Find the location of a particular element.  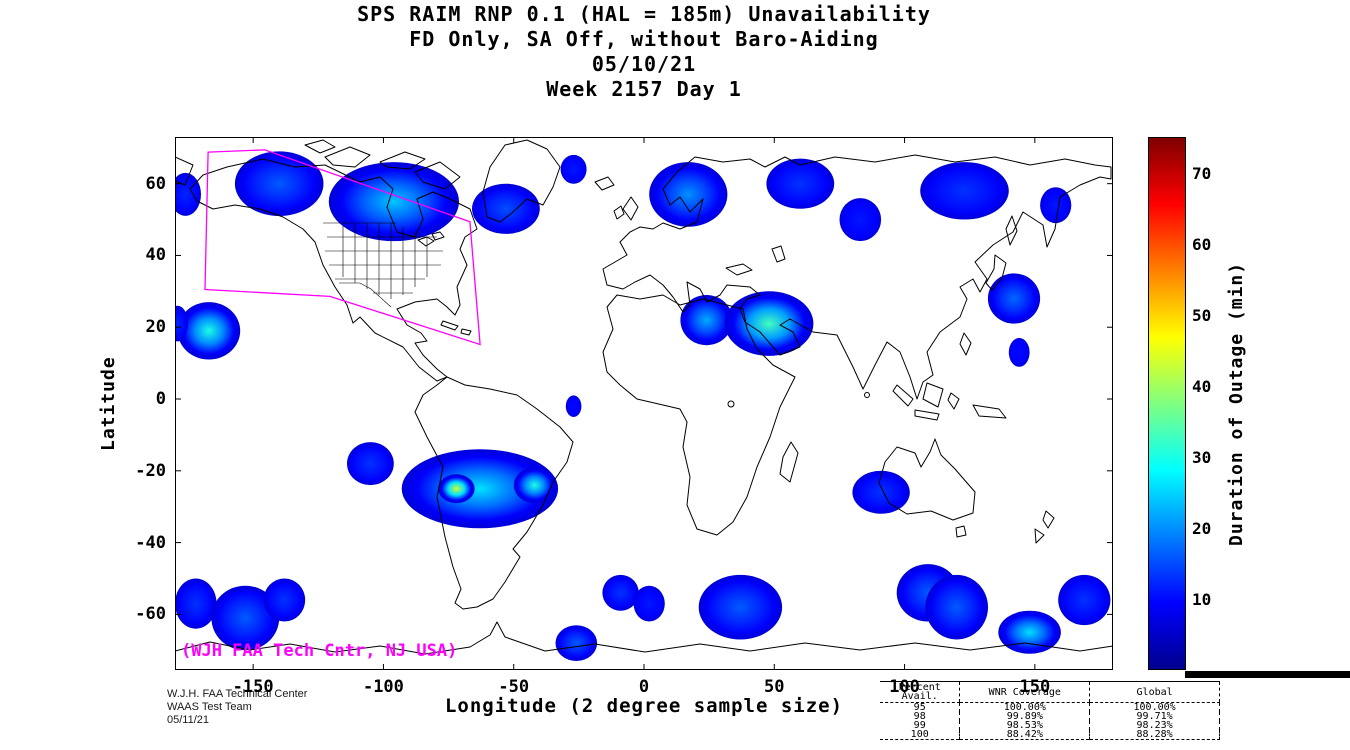

xtick-label: -150 is located at coordinates (253, 687).